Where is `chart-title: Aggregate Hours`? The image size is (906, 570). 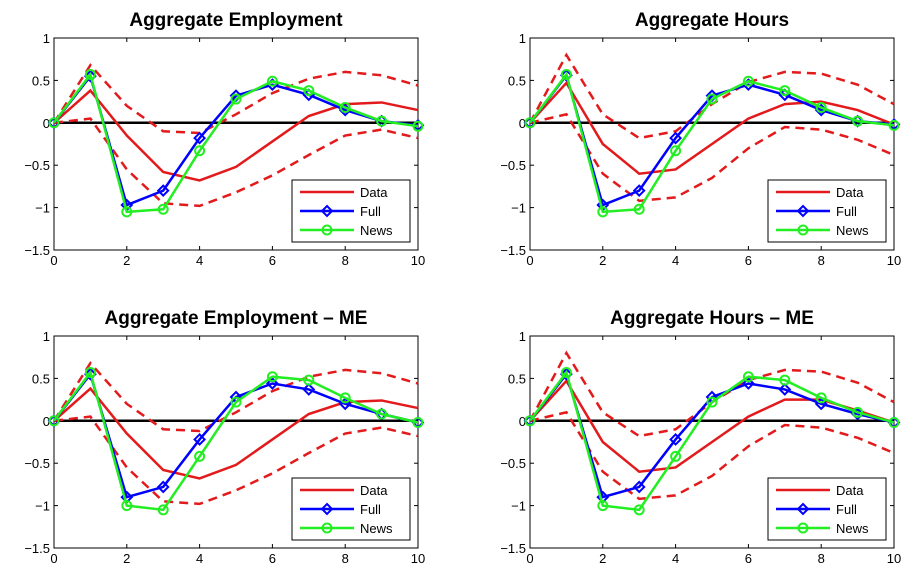
chart-title: Aggregate Hours is located at coordinates (712, 20).